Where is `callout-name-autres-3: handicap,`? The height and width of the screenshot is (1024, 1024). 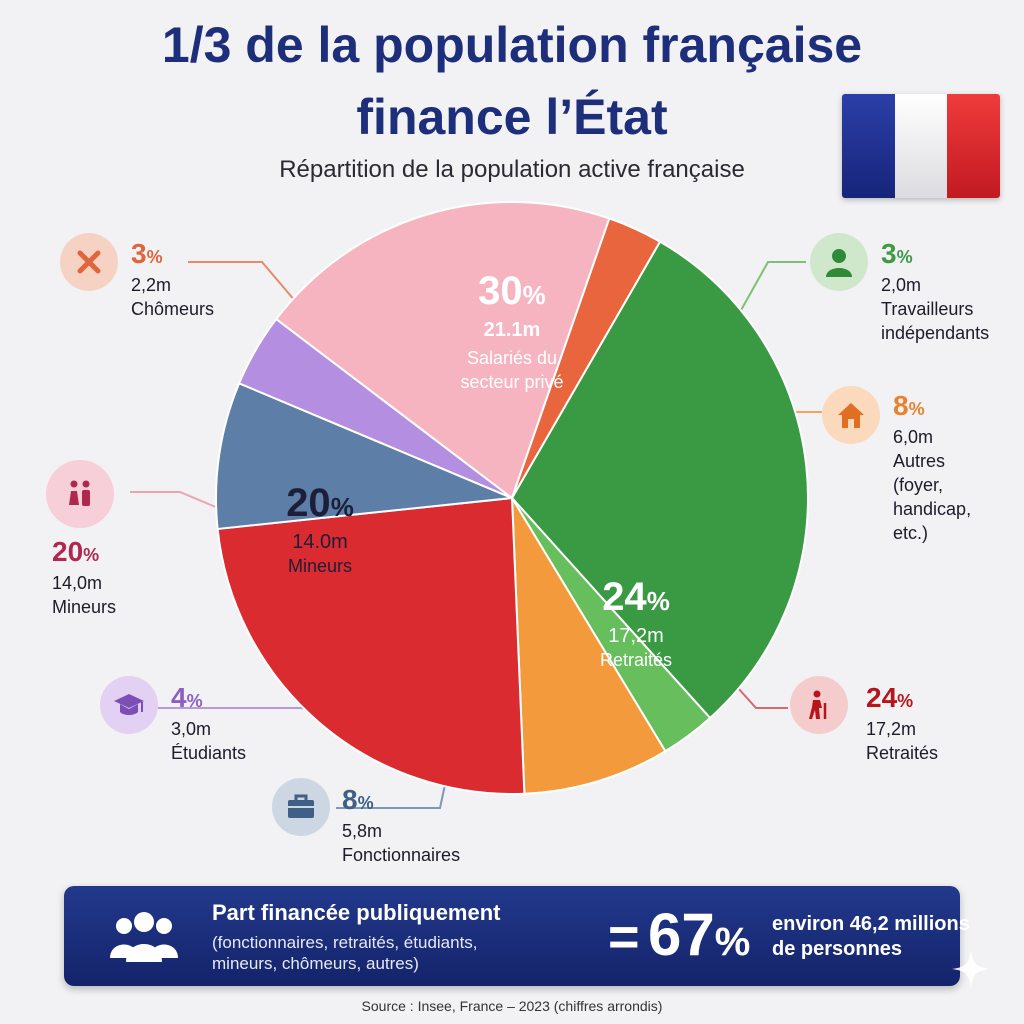
callout-name-autres-3: handicap, is located at coordinates (932, 509).